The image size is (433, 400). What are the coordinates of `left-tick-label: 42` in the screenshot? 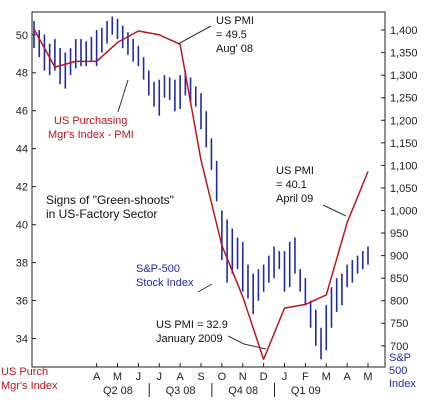 It's located at (22, 188).